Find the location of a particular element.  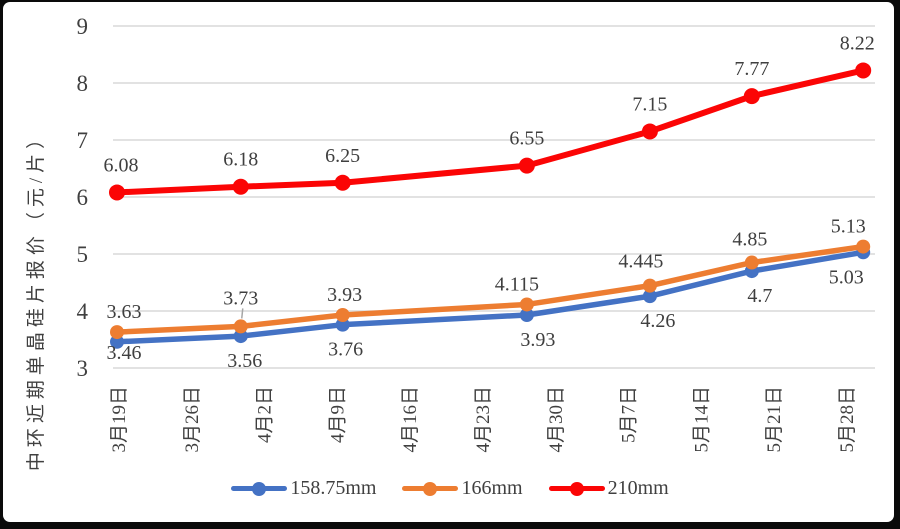

data-label-210mm-5月28日: 8.22 is located at coordinates (857, 43).